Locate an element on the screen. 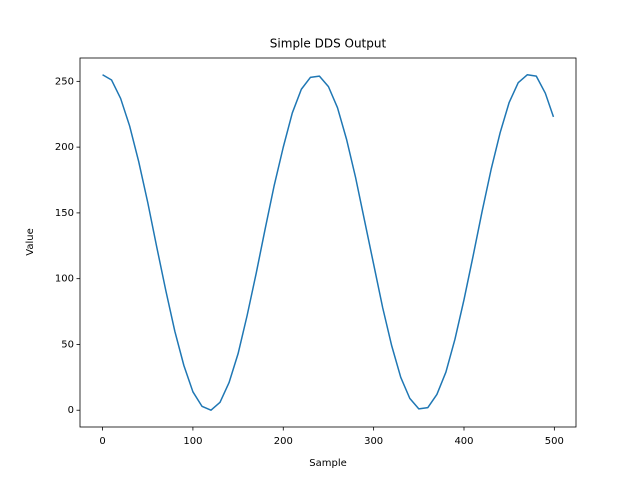 This screenshot has height=480, width=640. y-axis-label: Value is located at coordinates (30, 241).